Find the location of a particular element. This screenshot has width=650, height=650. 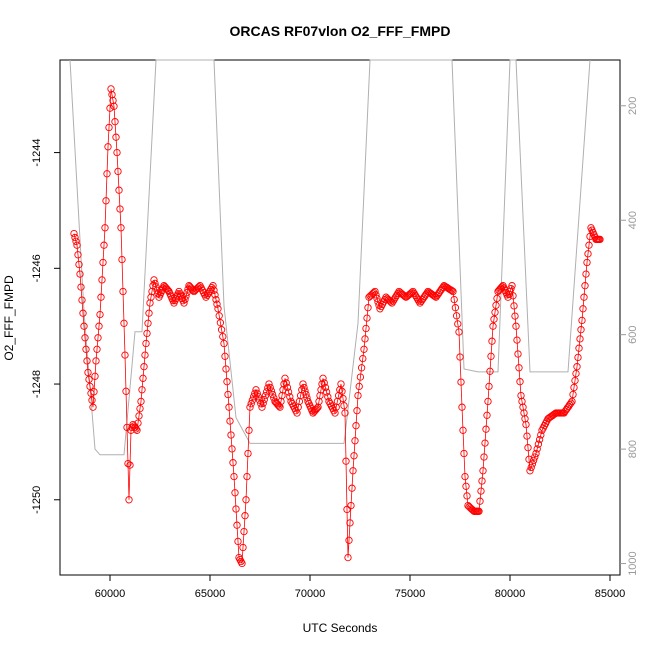

x-tick-label-1: 65000 is located at coordinates (210, 594).